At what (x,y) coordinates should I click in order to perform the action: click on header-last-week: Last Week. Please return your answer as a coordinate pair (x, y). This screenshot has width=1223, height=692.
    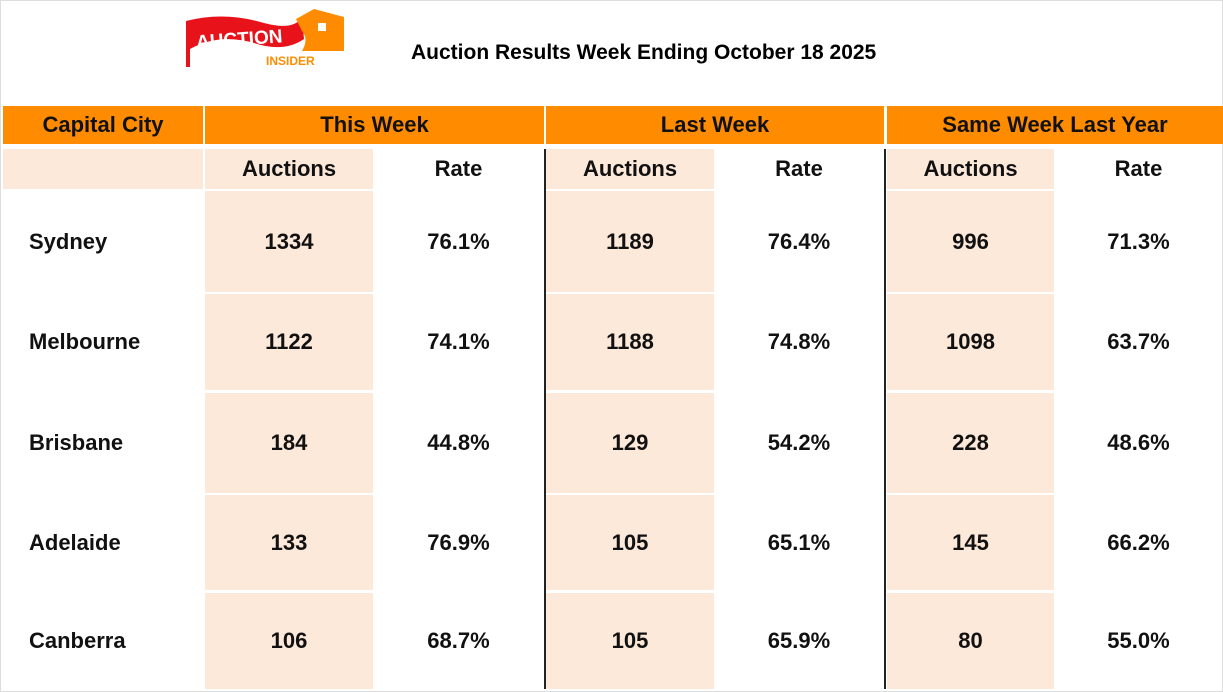
    Looking at the image, I should click on (715, 125).